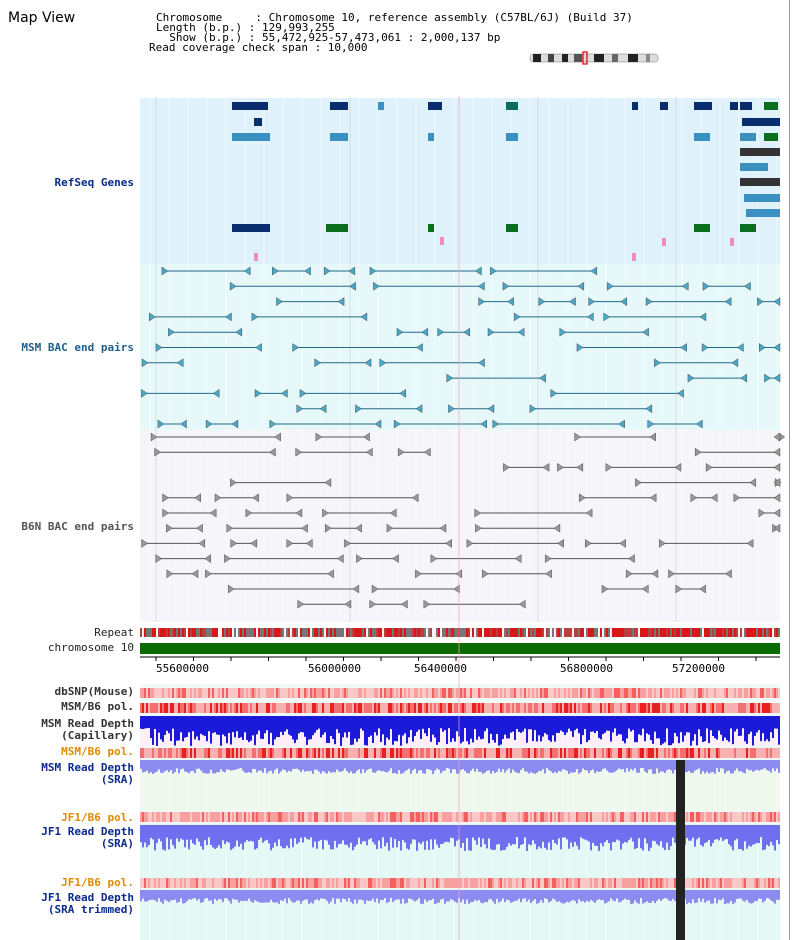 Image resolution: width=800 pixels, height=940 pixels. Describe the element at coordinates (334, 668) in the screenshot. I see `axis-tick-label: 56000000` at that location.